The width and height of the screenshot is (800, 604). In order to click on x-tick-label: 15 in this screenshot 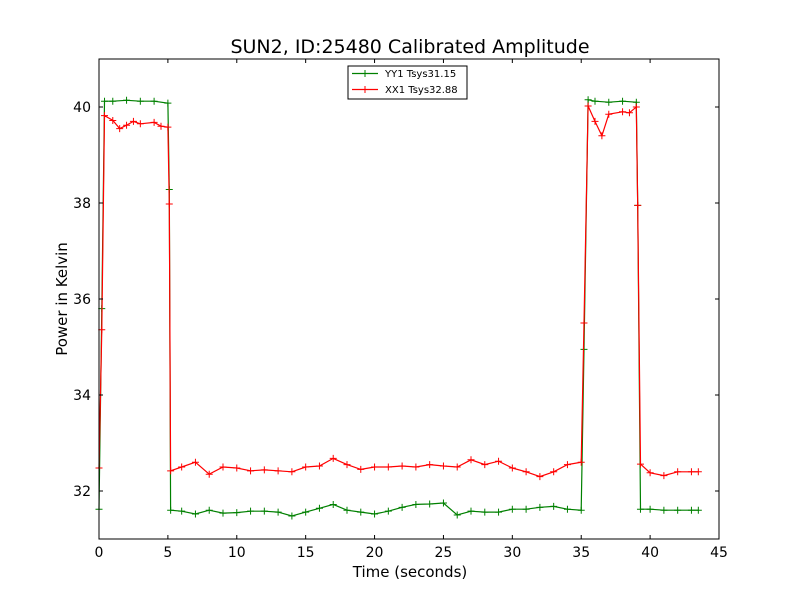, I will do `click(306, 553)`.